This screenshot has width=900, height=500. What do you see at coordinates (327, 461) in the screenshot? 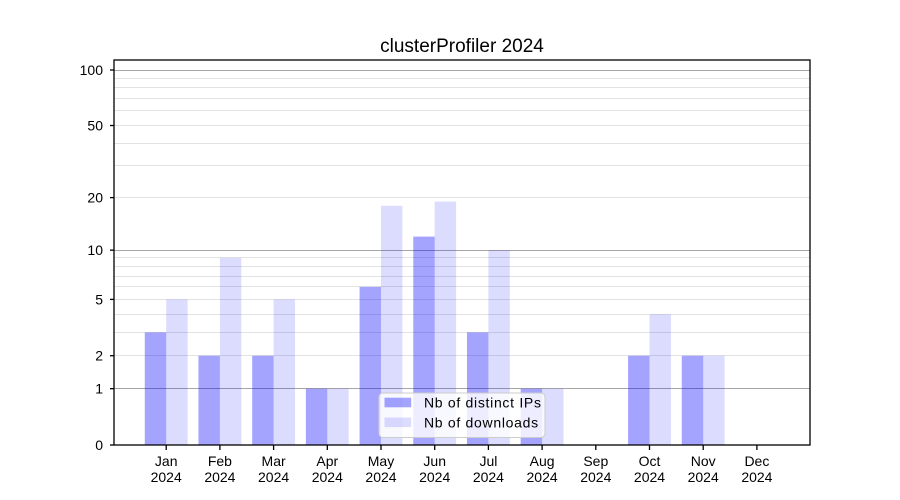
I see `svg-text: Apr` at bounding box center [327, 461].